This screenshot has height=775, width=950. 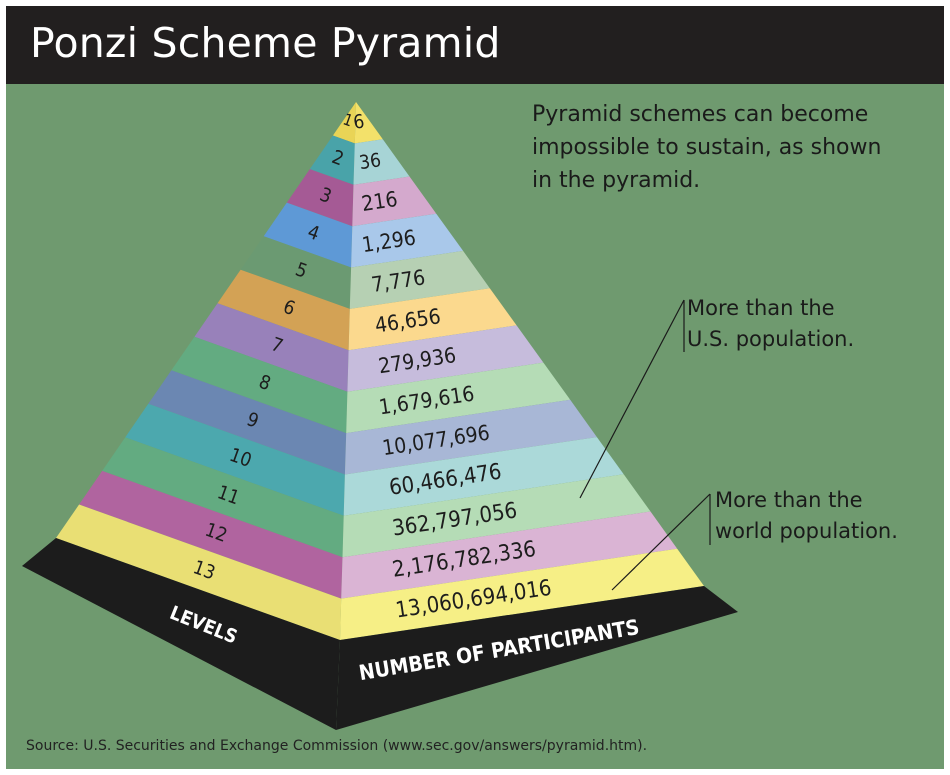 What do you see at coordinates (789, 500) in the screenshot?
I see `world-callout-line-1: More than the` at bounding box center [789, 500].